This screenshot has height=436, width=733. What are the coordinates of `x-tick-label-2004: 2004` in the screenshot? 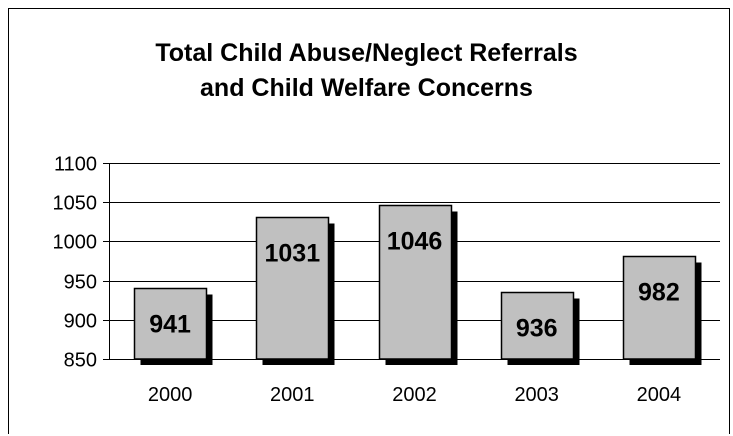 It's located at (659, 395).